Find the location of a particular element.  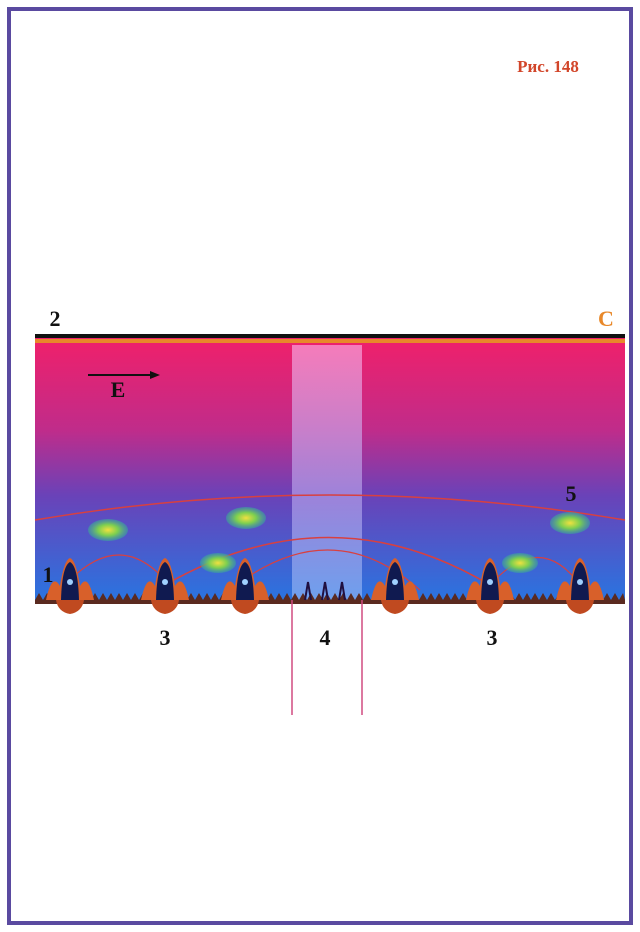

central-stripe is located at coordinates (327, 472).